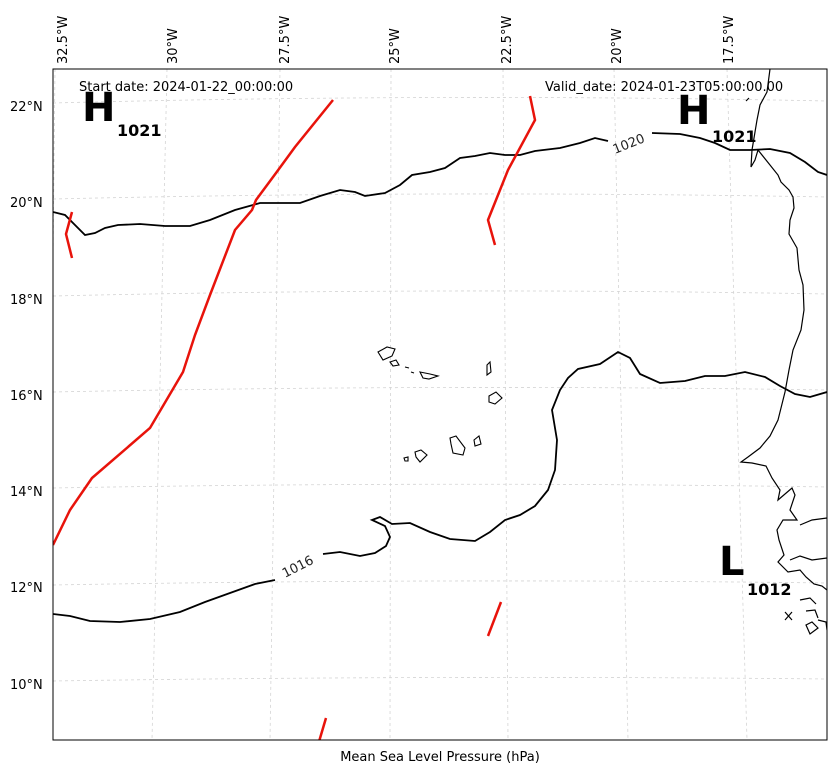  Describe the element at coordinates (26, 685) in the screenshot. I see `lat-tick-label: 10°N` at that location.